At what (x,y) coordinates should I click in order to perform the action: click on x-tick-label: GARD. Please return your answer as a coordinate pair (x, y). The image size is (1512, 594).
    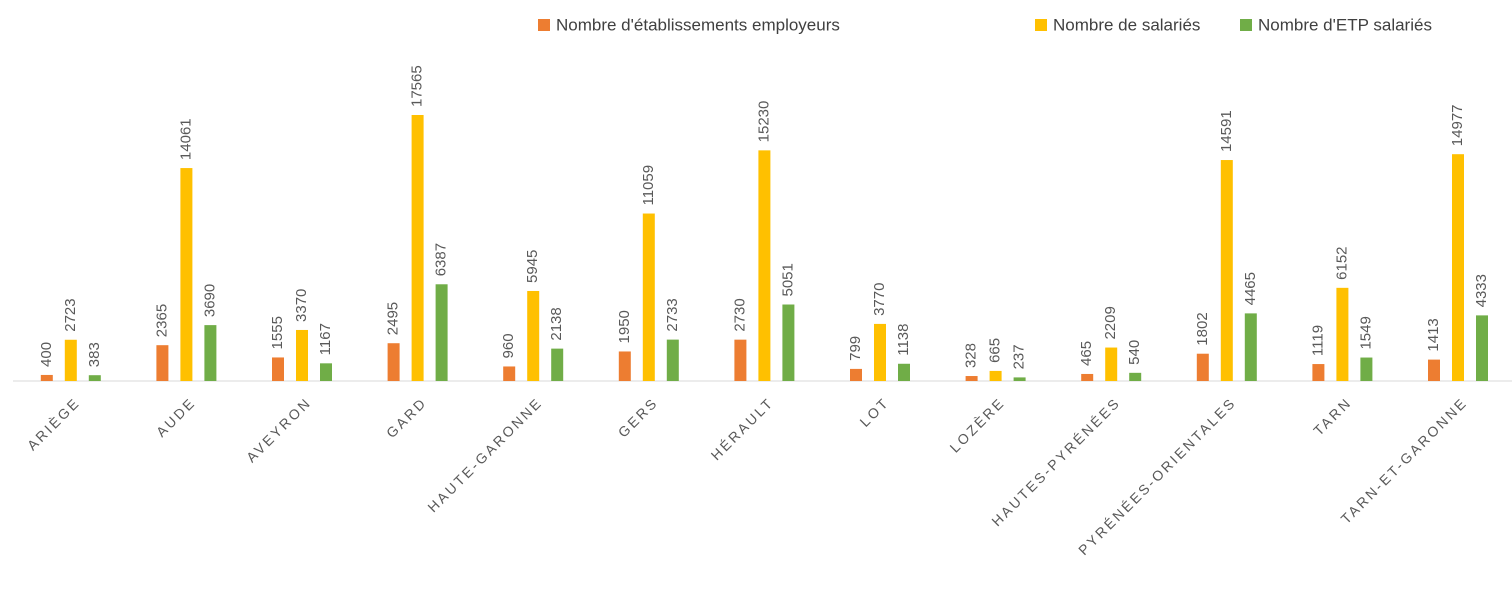
    Looking at the image, I should click on (406, 417).